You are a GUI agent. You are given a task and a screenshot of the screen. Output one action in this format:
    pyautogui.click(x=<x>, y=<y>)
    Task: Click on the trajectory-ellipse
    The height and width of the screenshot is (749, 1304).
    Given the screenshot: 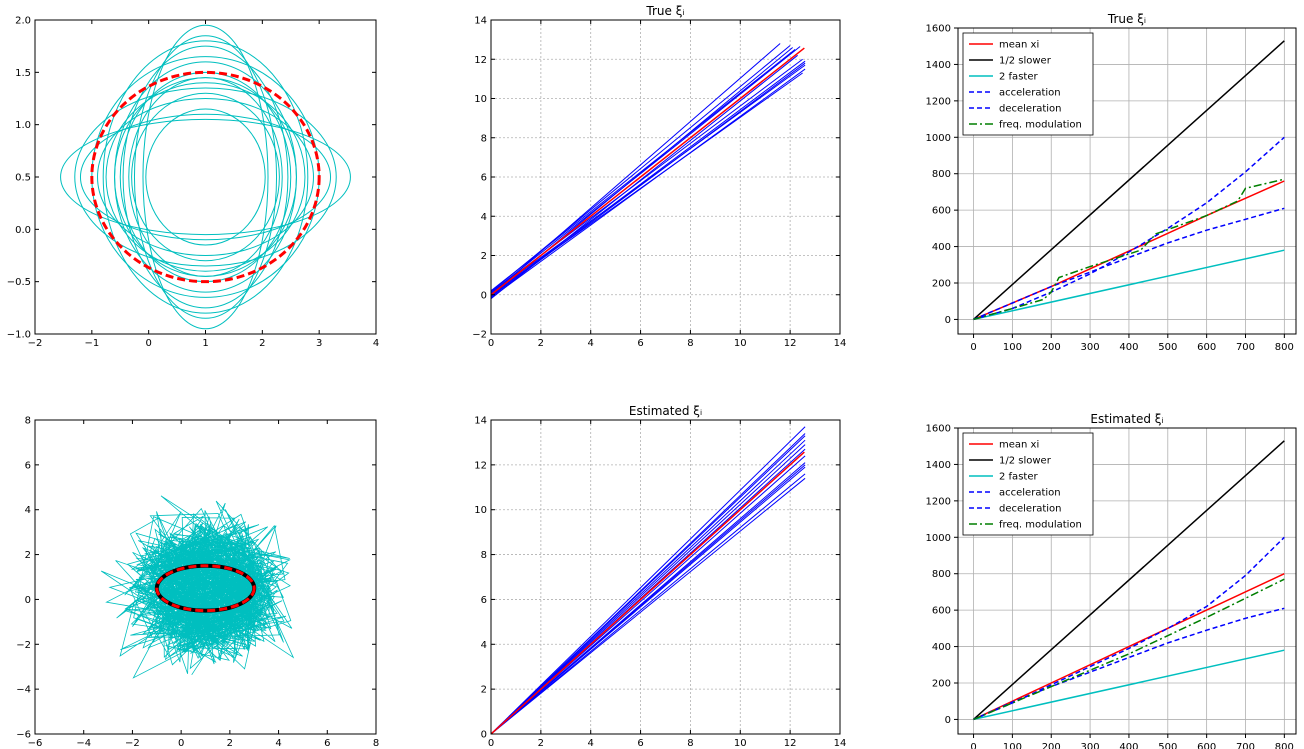 What is the action you would take?
    pyautogui.click(x=205, y=177)
    